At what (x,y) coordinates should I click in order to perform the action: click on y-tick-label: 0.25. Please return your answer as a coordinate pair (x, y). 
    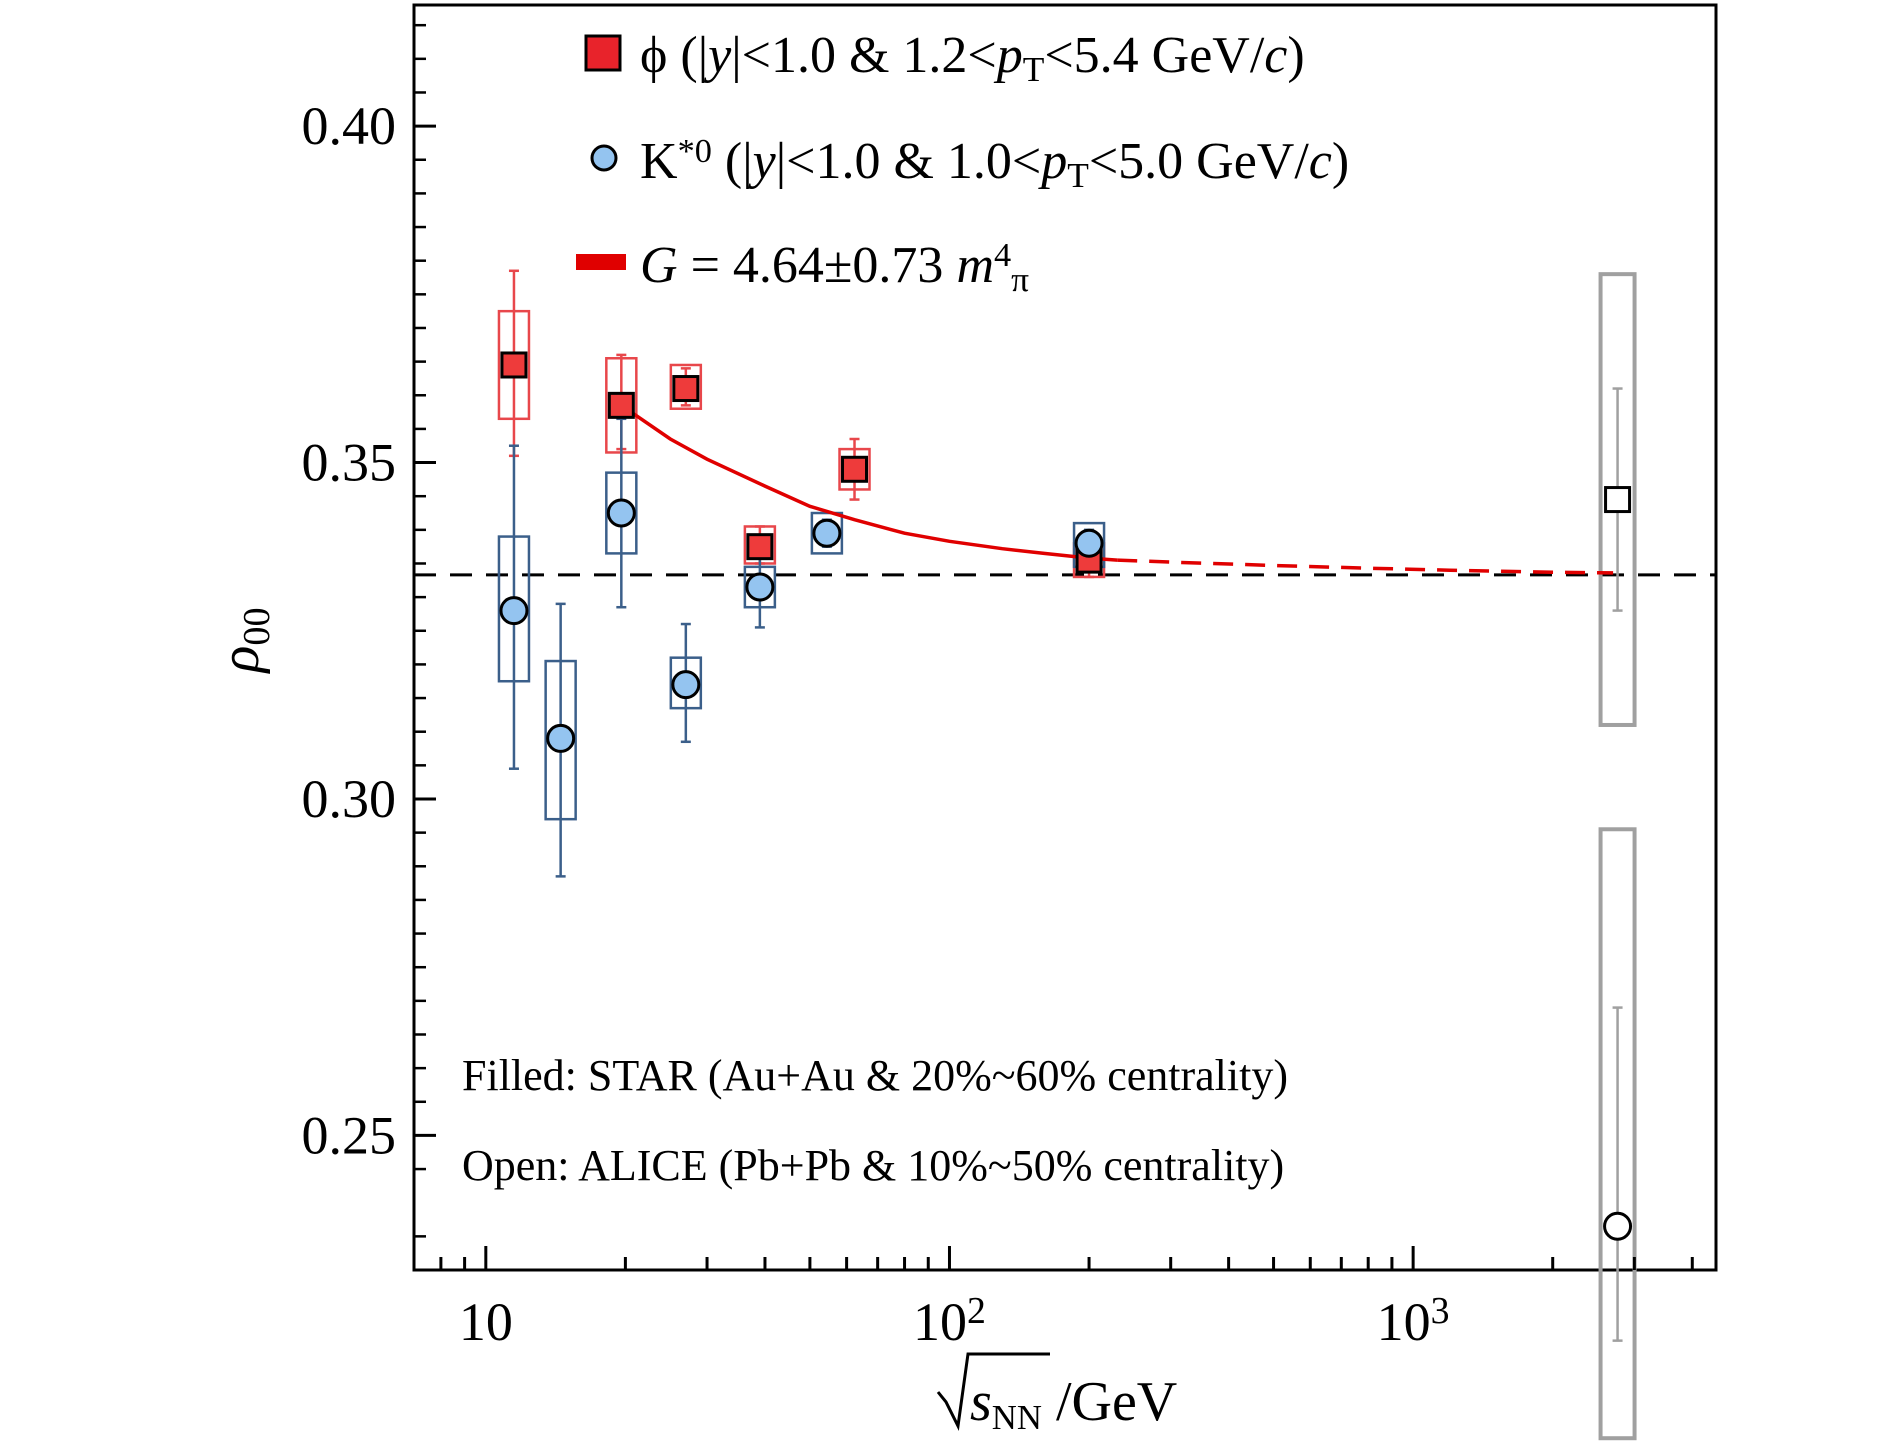
    Looking at the image, I should click on (349, 1135).